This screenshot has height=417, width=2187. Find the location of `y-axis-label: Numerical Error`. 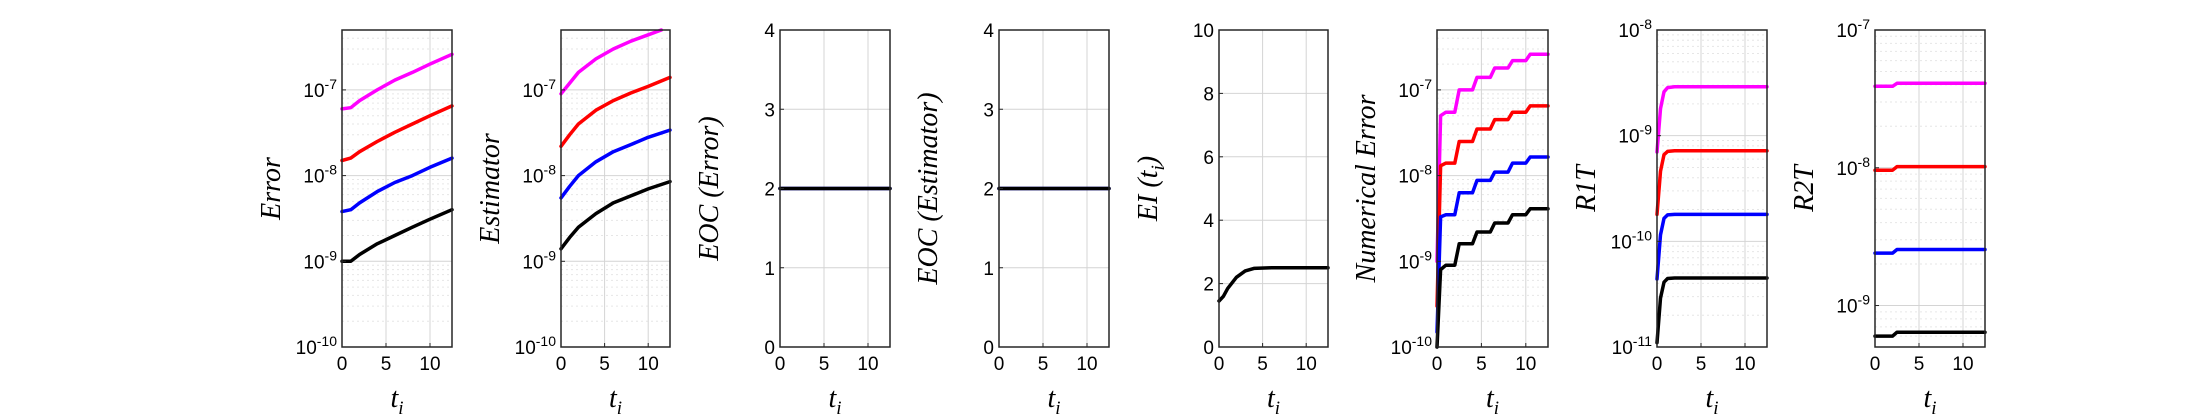

y-axis-label: Numerical Error is located at coordinates (1366, 188).